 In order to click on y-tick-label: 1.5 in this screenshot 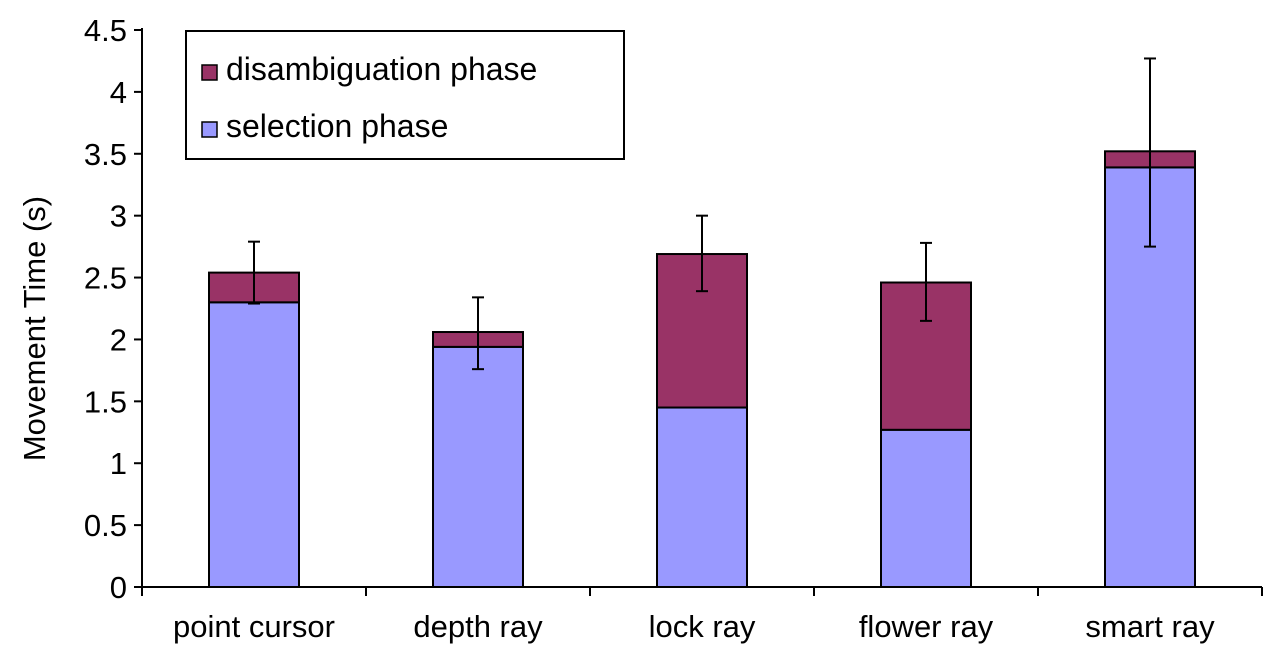, I will do `click(105, 401)`.